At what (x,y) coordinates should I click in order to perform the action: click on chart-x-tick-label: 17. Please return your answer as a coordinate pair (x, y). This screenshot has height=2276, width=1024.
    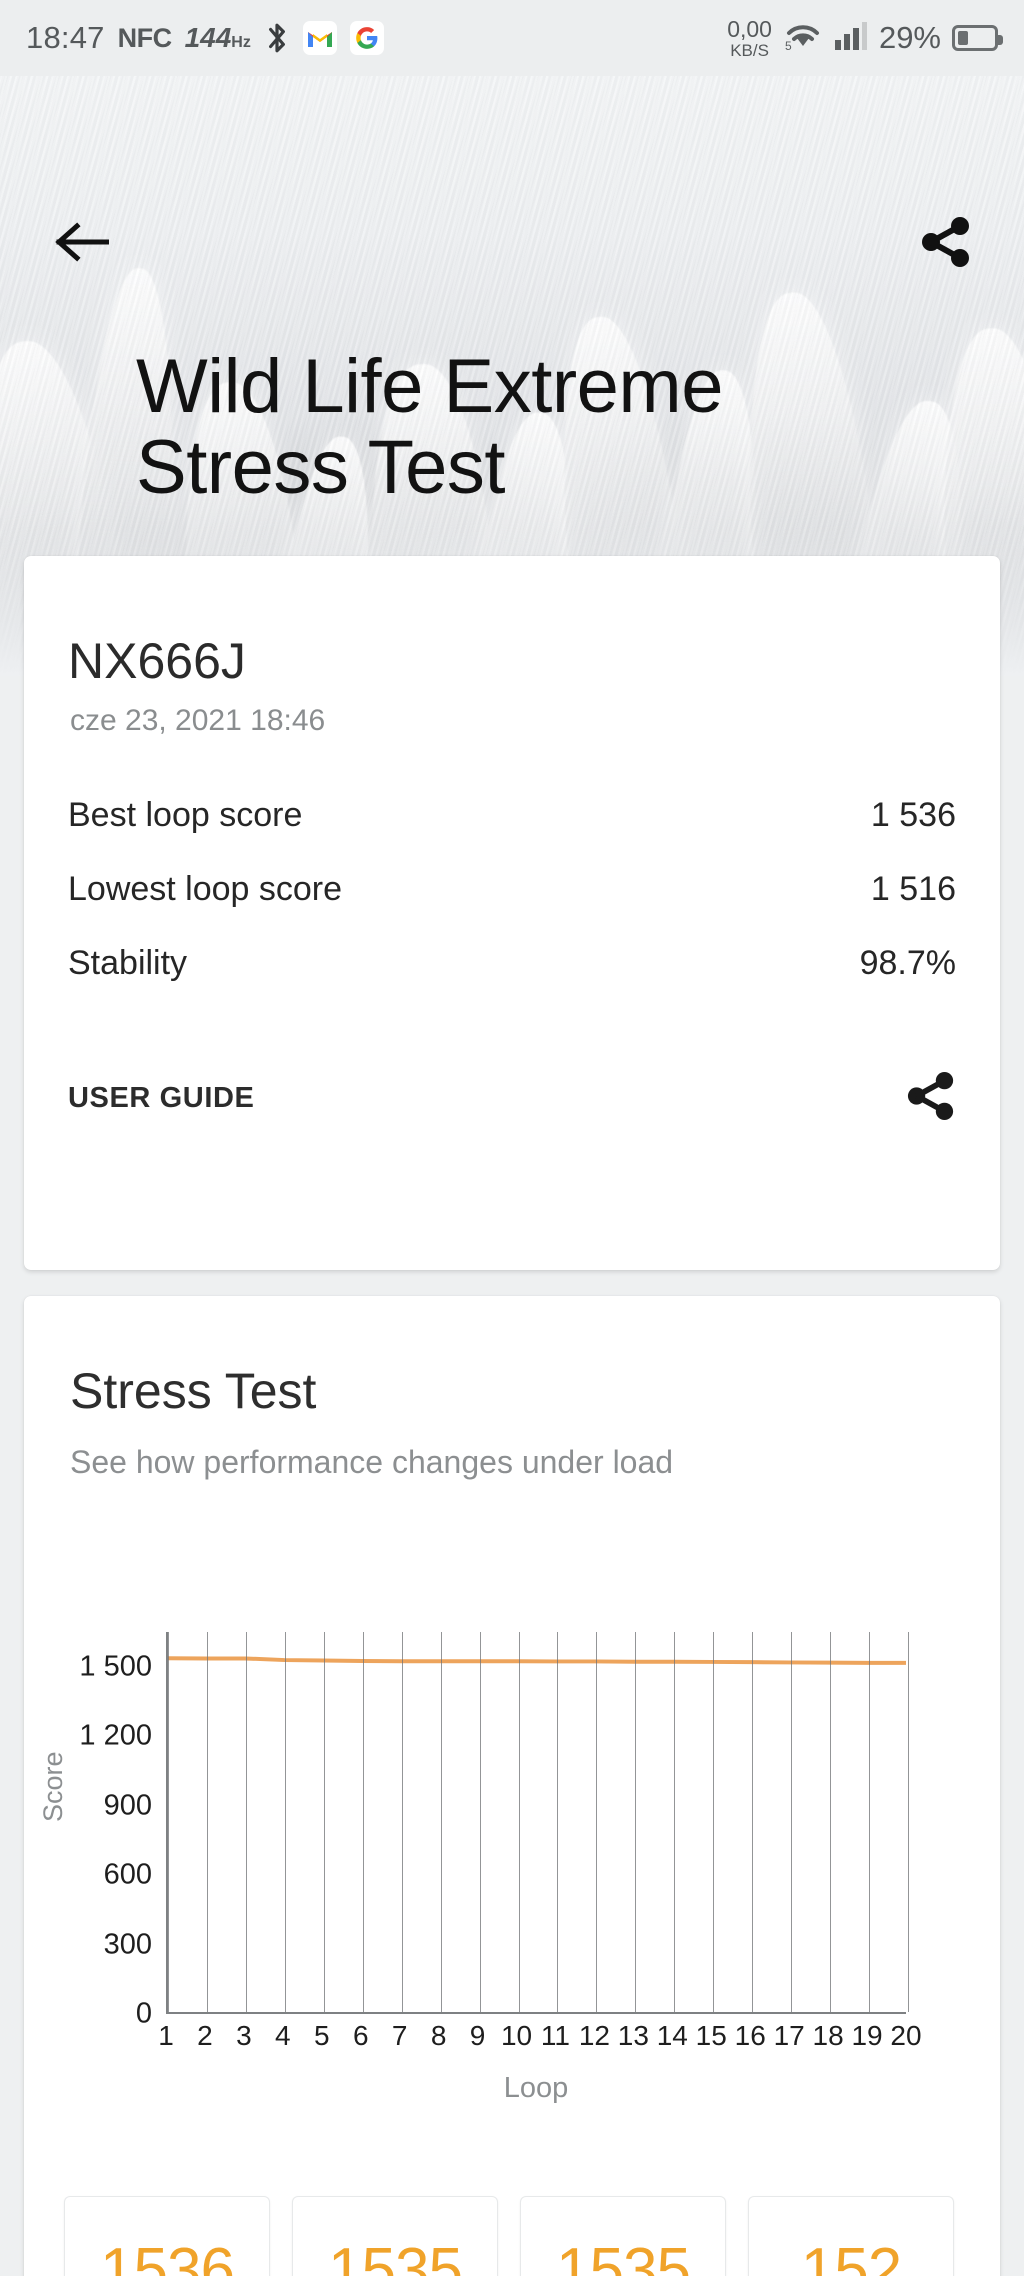
    Looking at the image, I should click on (789, 2035).